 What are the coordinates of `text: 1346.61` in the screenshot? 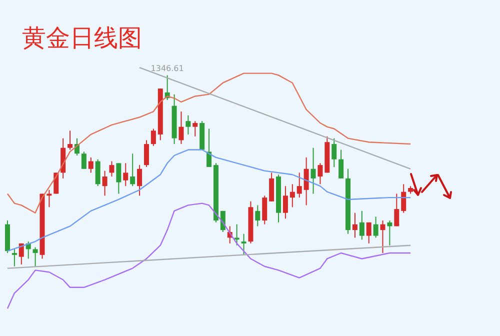 It's located at (167, 69).